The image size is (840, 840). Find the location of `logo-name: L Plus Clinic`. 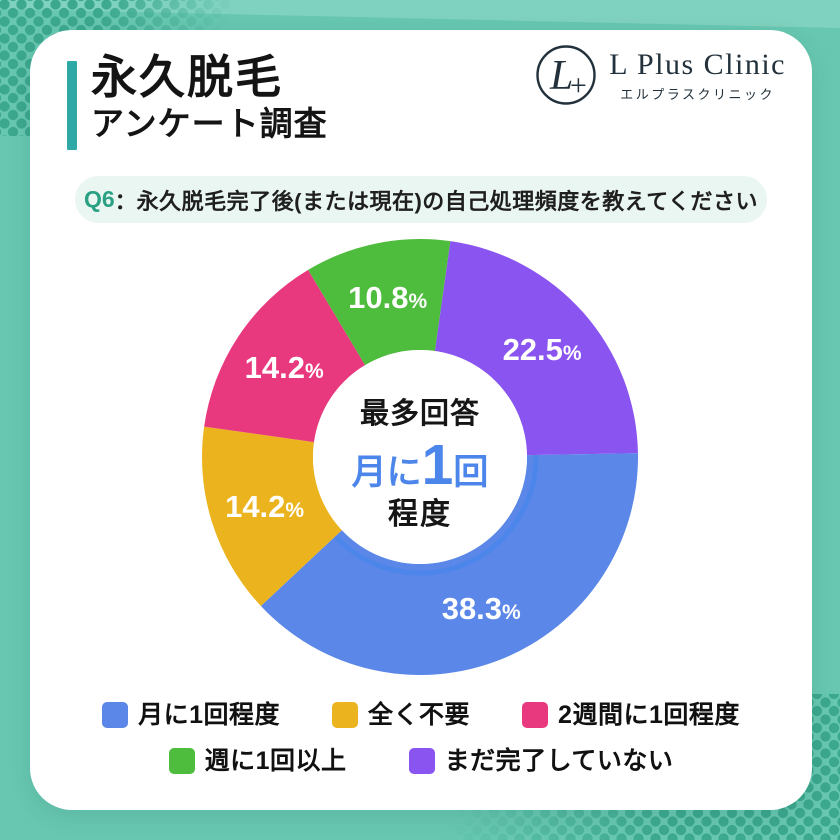

logo-name: L Plus Clinic is located at coordinates (697, 64).